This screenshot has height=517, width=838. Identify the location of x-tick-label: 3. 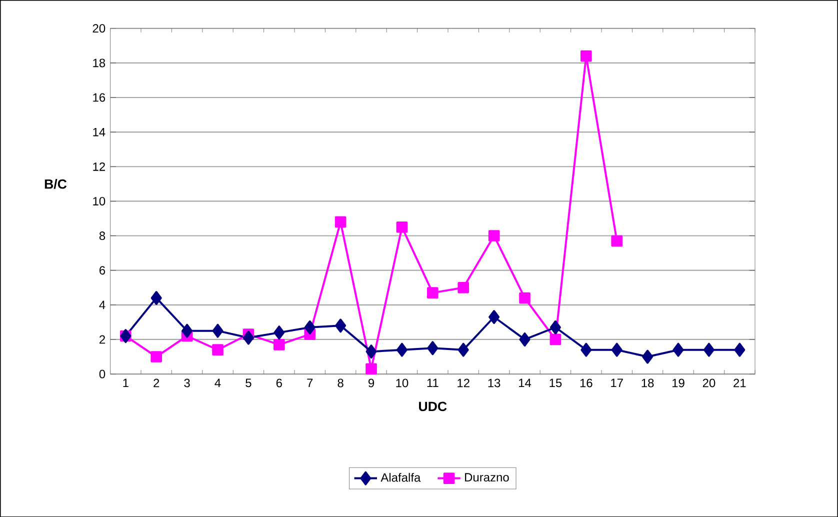
(187, 383).